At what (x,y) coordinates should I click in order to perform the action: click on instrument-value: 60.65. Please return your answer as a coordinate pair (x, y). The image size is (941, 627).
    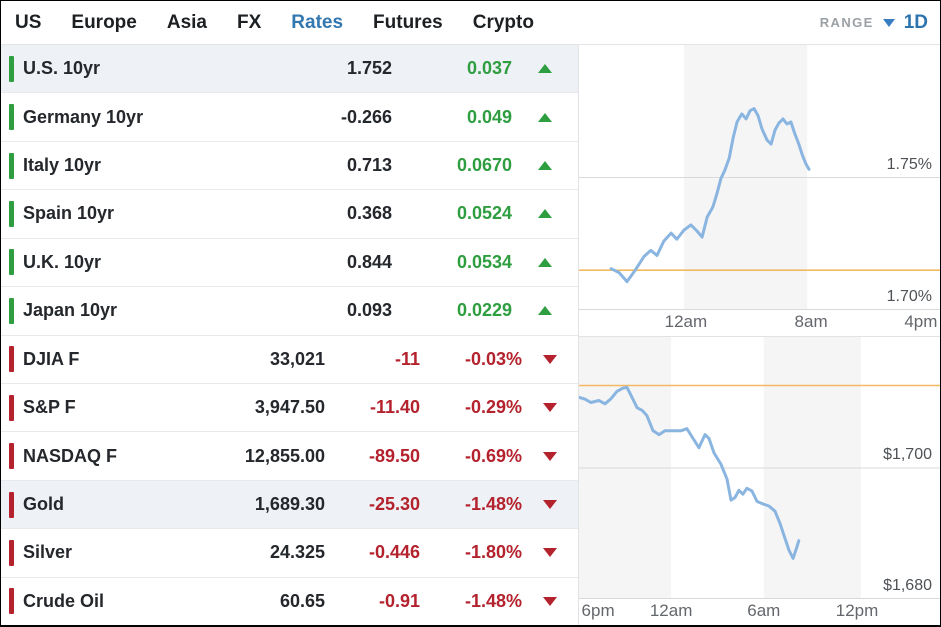
    Looking at the image, I should click on (302, 600).